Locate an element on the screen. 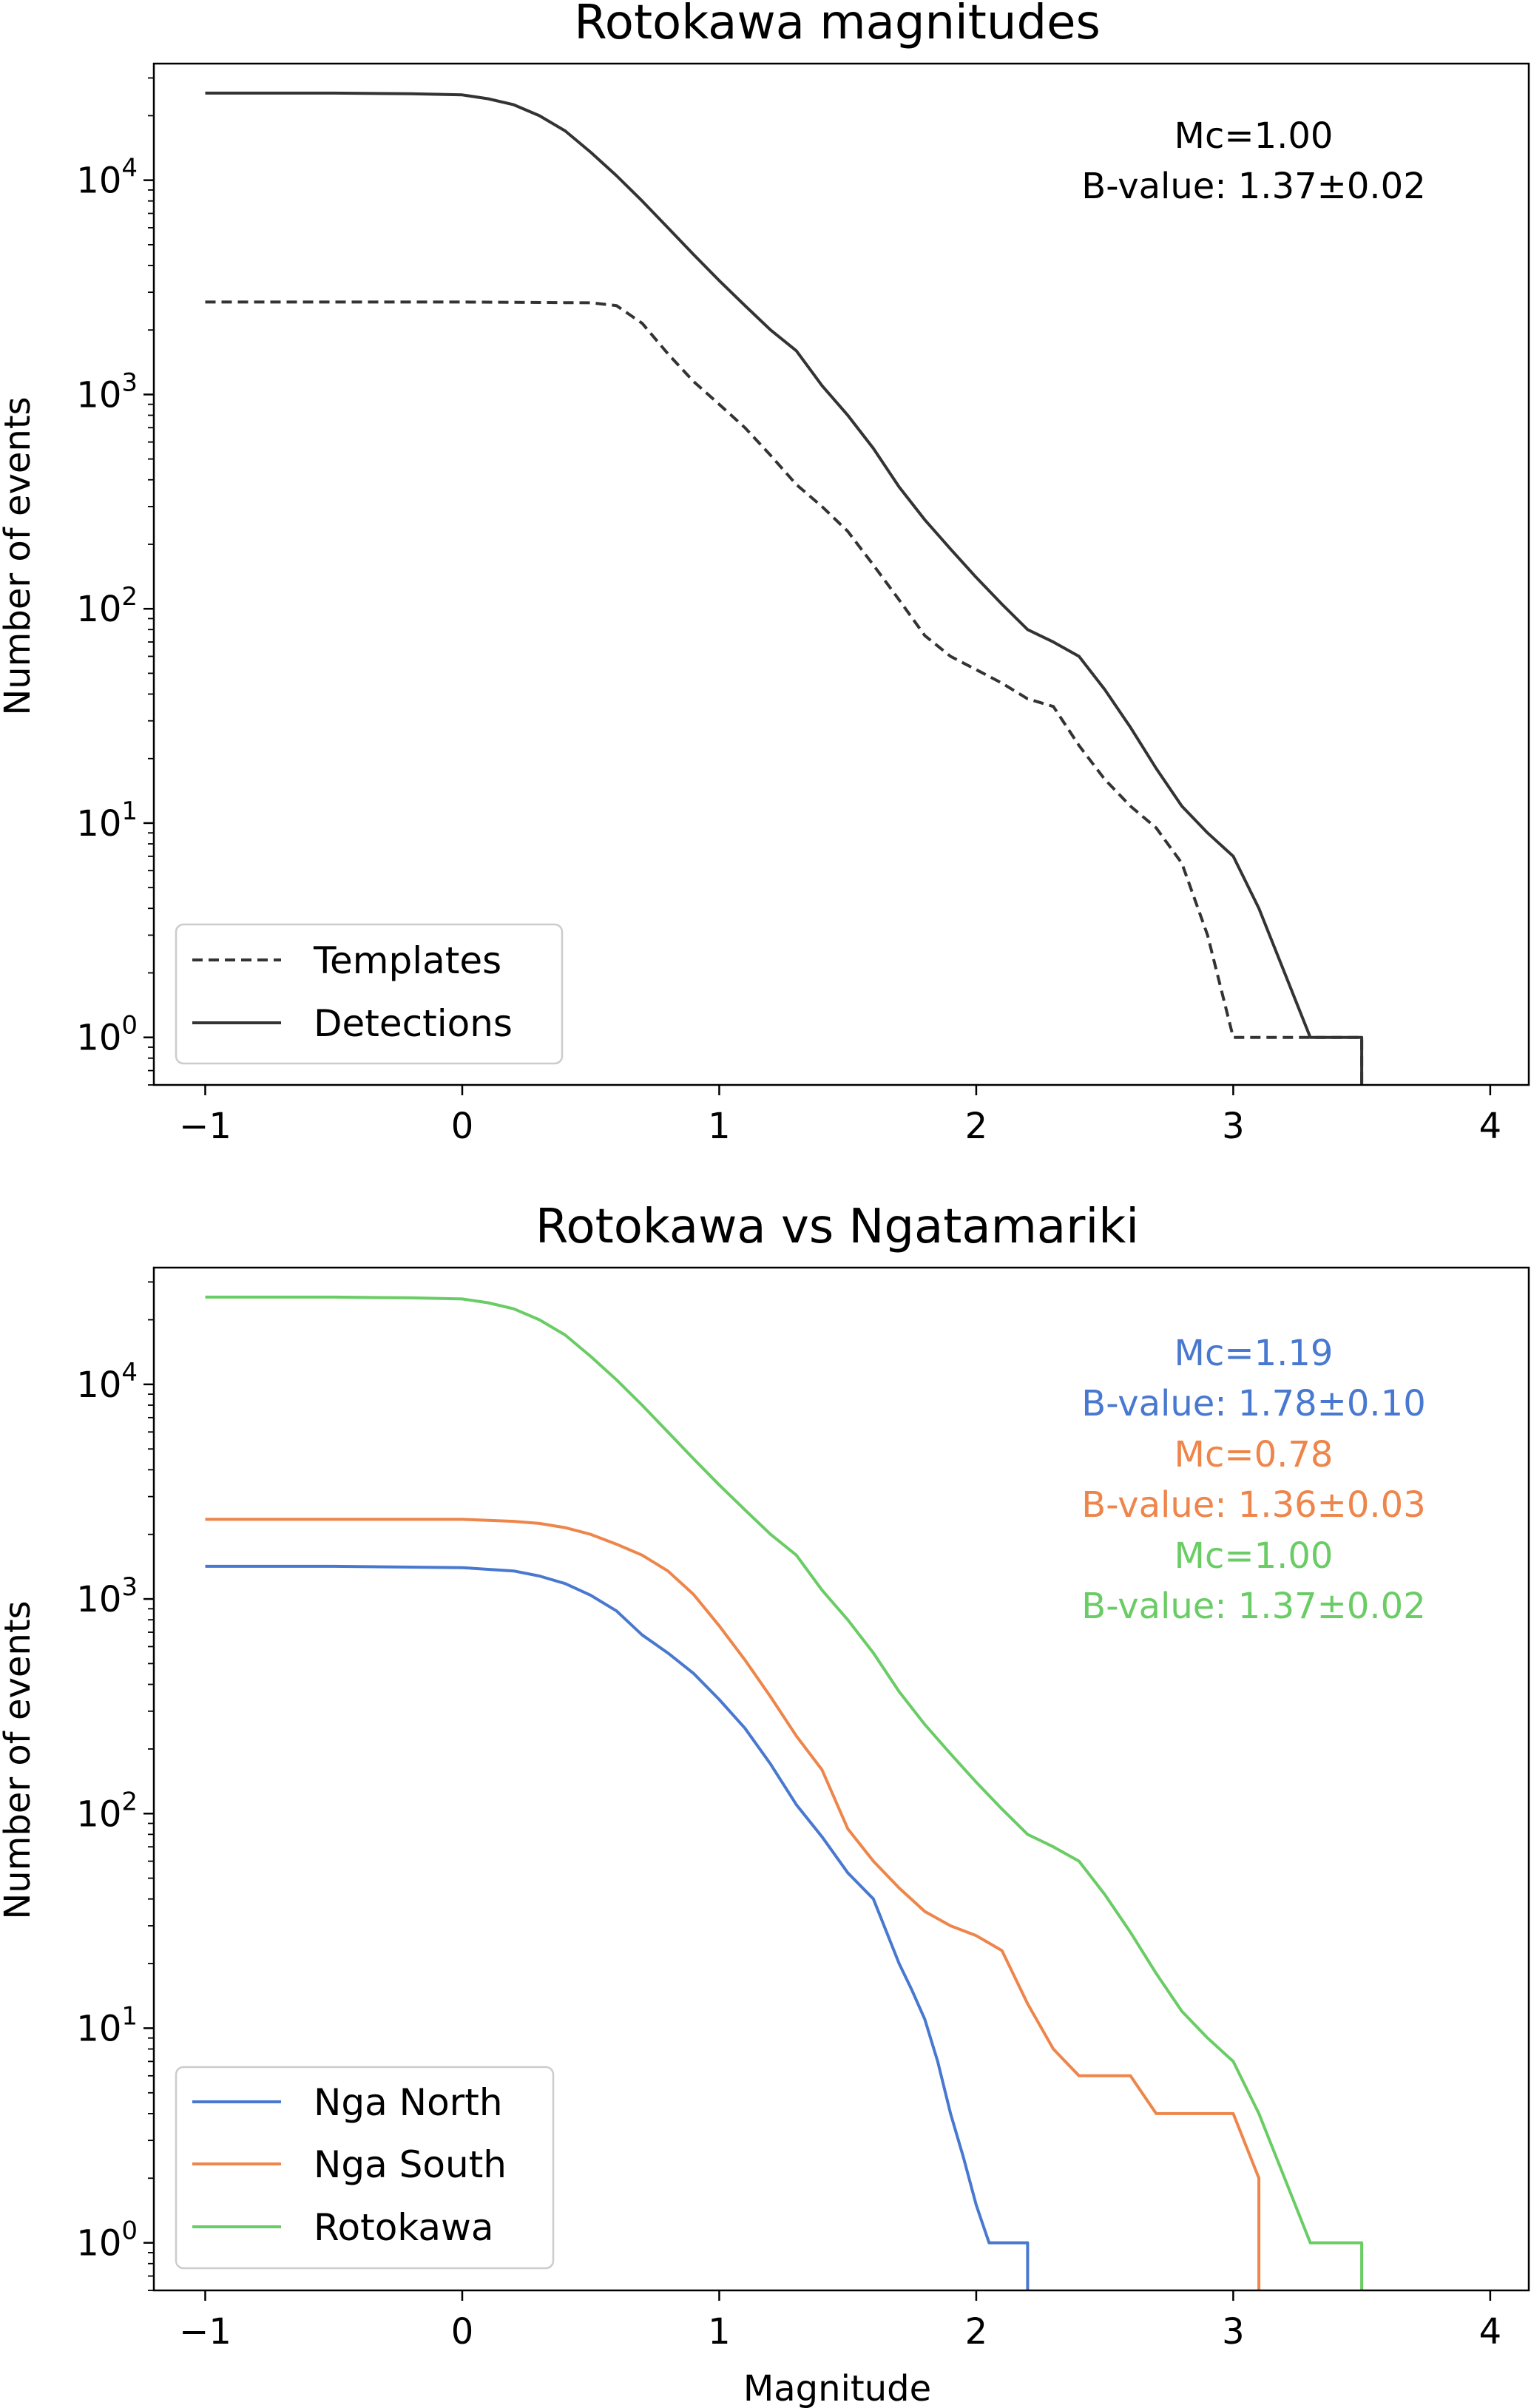 This screenshot has width=1531, height=2408. b-value-annotation-nga-north: B-value: 1.78±0.10 is located at coordinates (1253, 1403).